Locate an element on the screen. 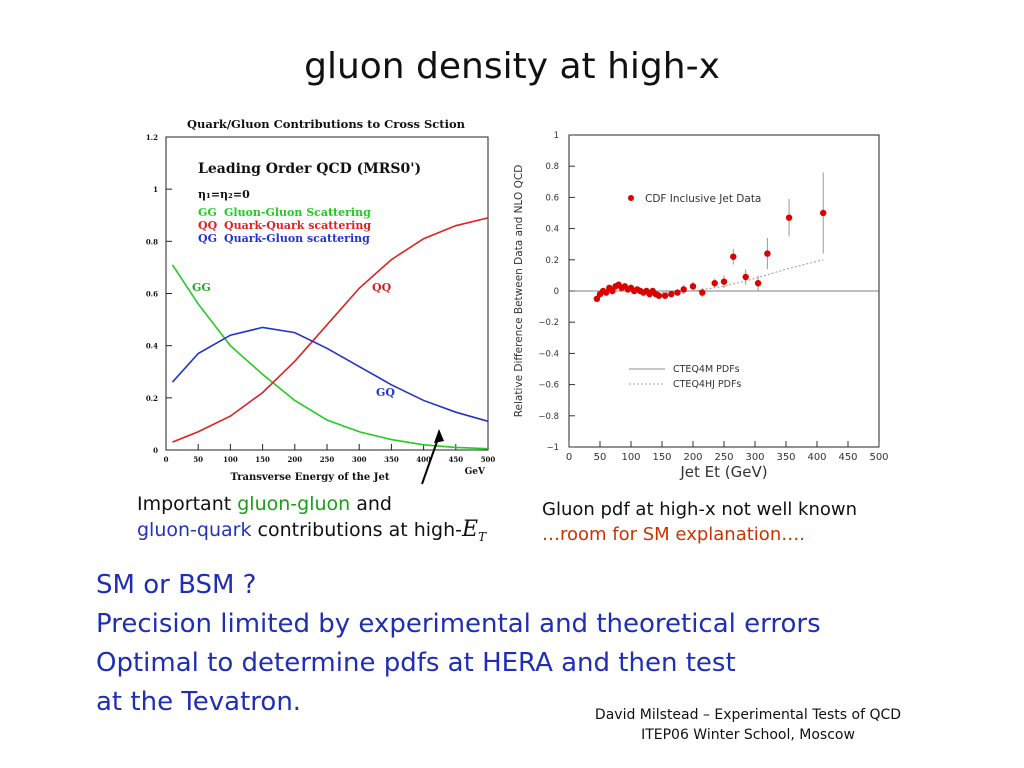 This screenshot has height=768, width=1024. legend-entry: Quark-Gluon scattering is located at coordinates (297, 238).